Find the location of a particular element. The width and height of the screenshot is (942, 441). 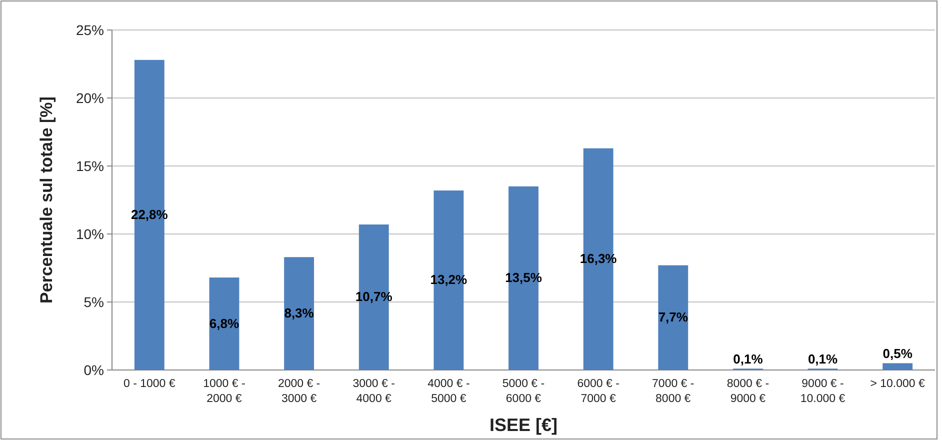

y-tick-label: 15% is located at coordinates (90, 166).